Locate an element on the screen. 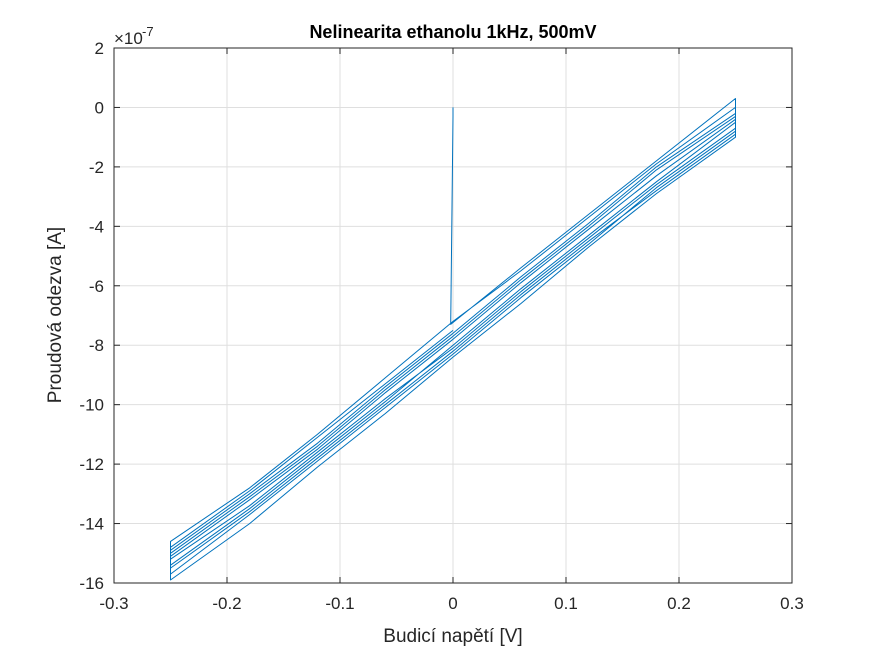 This screenshot has height=656, width=875. x-tick-label: 0.3 is located at coordinates (792, 603).